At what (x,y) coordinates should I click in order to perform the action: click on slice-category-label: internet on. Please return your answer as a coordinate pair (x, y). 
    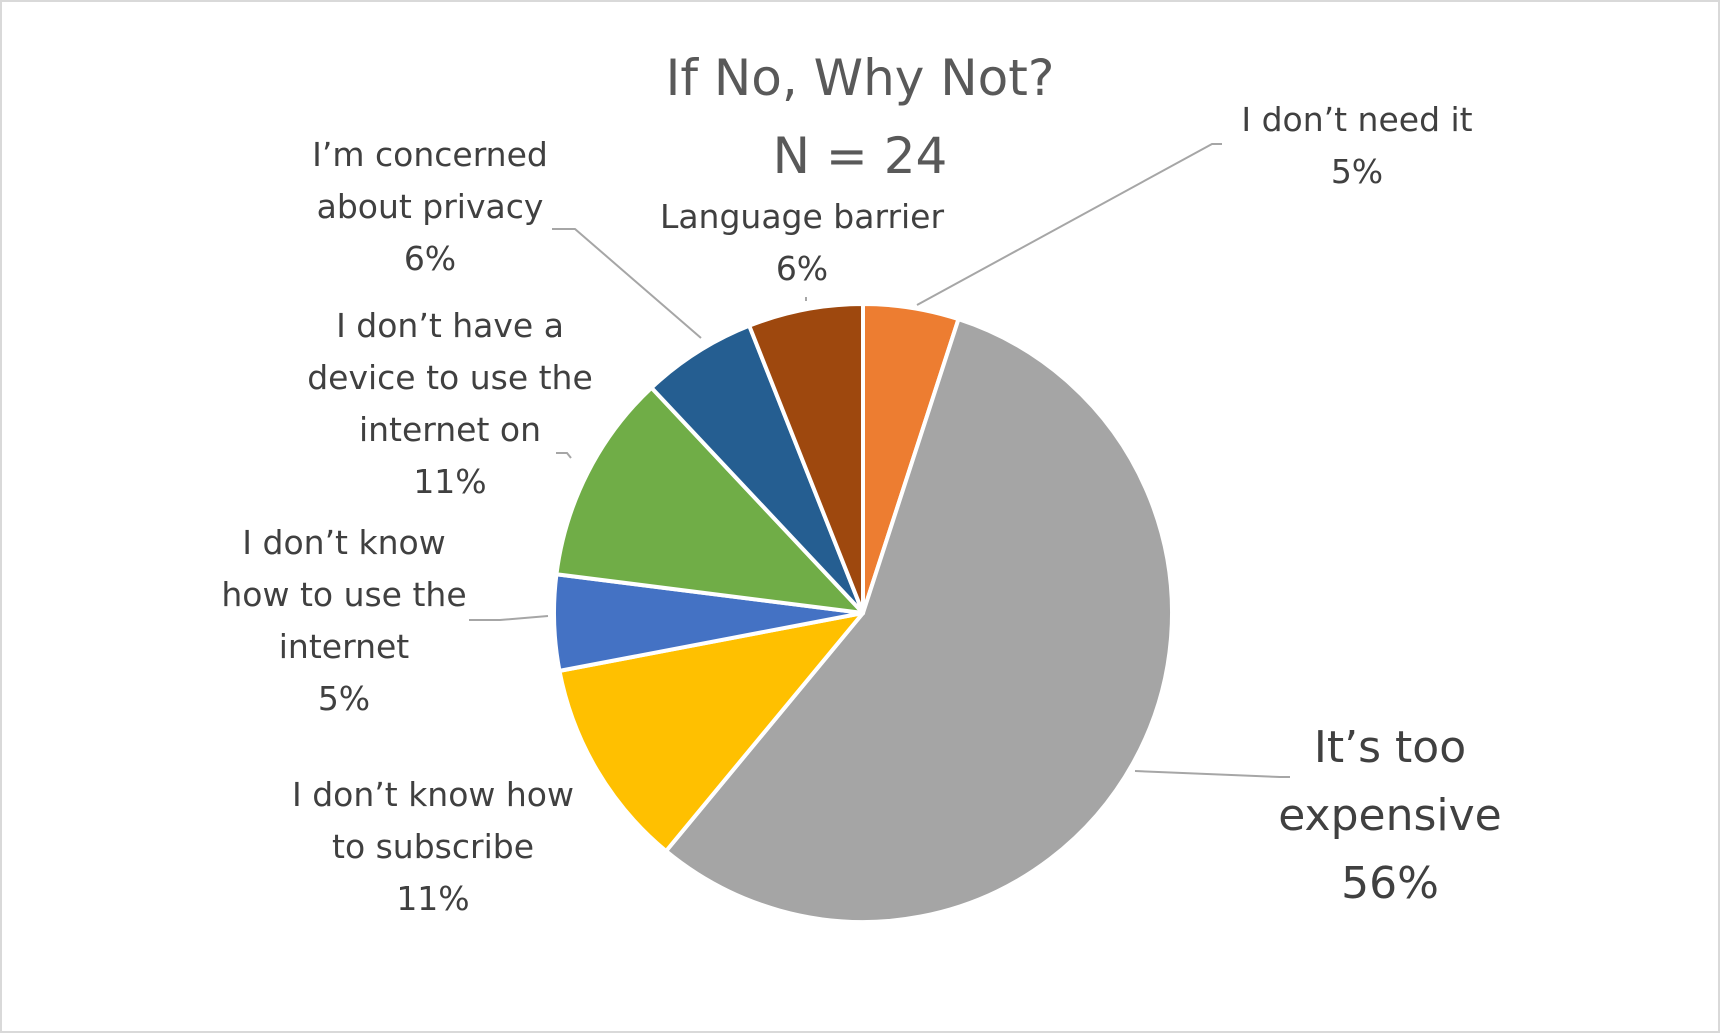
    Looking at the image, I should click on (450, 429).